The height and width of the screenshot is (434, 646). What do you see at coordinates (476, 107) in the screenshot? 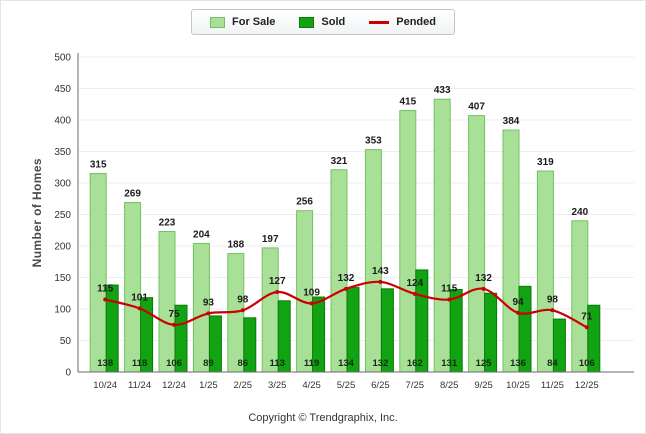
I see `for-sale-value-label: 407` at bounding box center [476, 107].